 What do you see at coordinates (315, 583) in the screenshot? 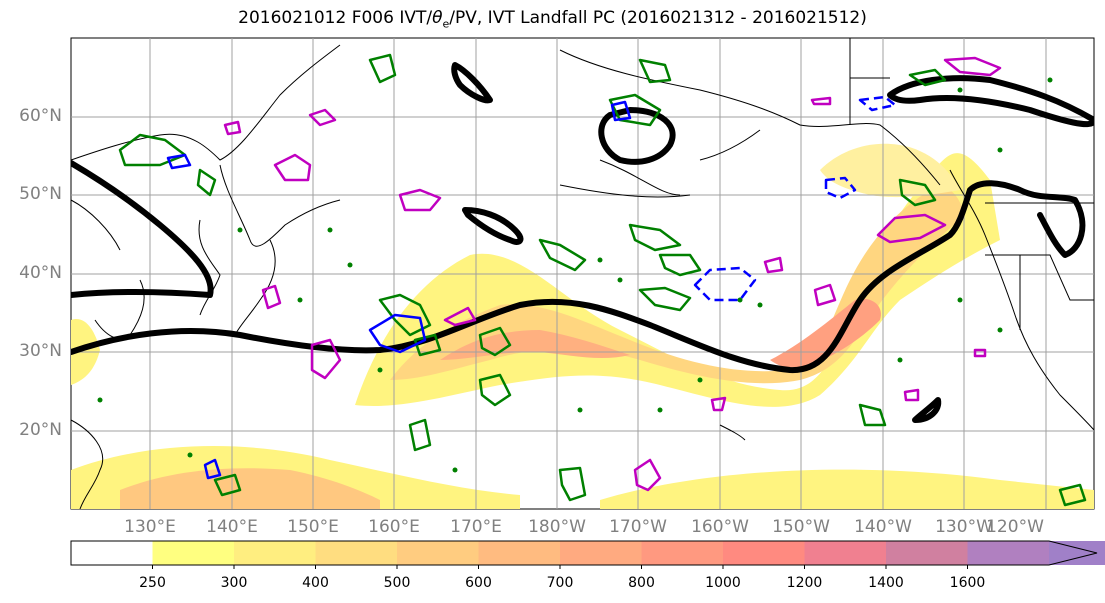
I see `colorbar-tick-label: 400` at bounding box center [315, 583].